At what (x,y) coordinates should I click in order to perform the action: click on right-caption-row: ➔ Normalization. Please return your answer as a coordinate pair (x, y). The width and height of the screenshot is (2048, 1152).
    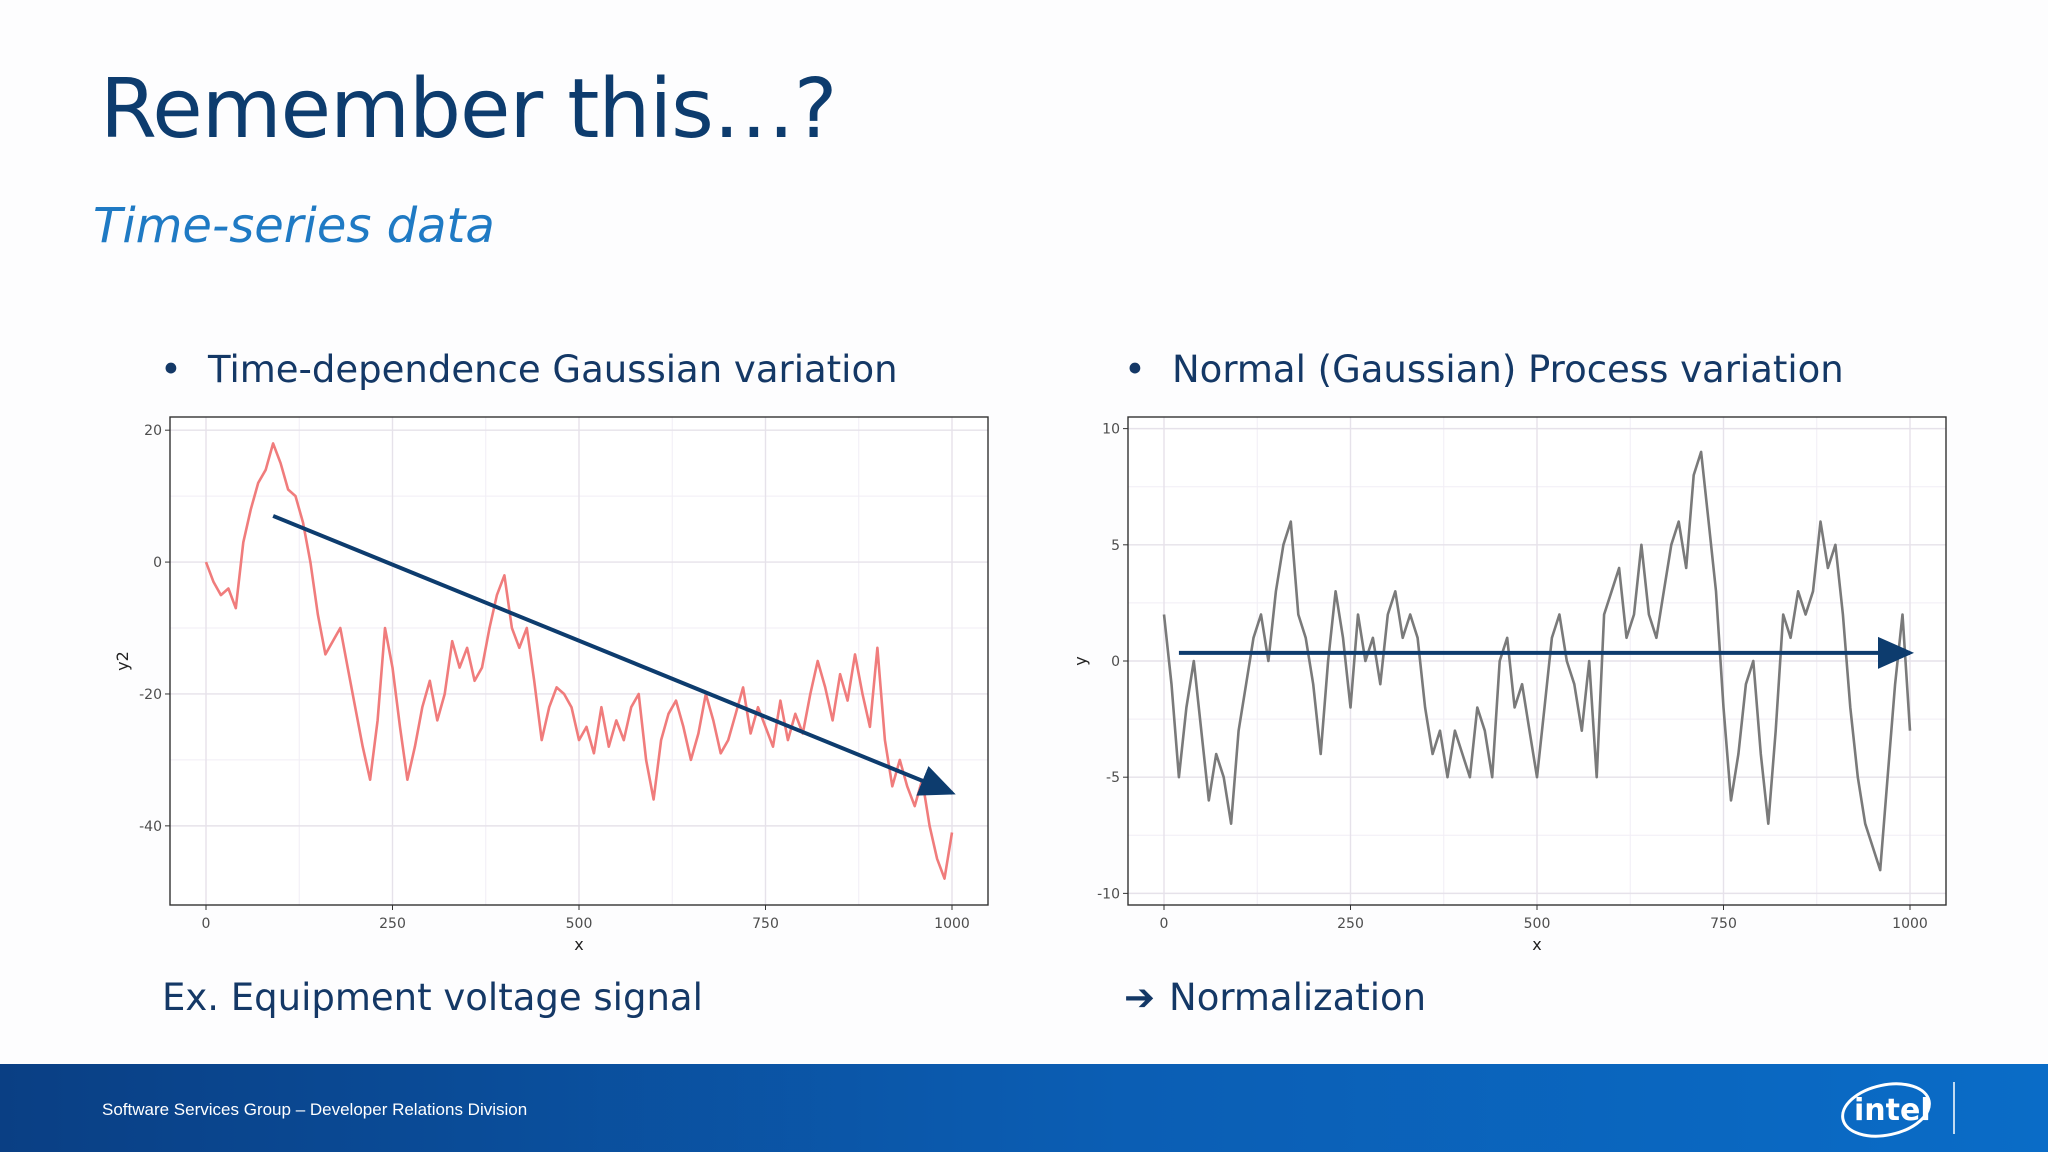
    Looking at the image, I should click on (1275, 997).